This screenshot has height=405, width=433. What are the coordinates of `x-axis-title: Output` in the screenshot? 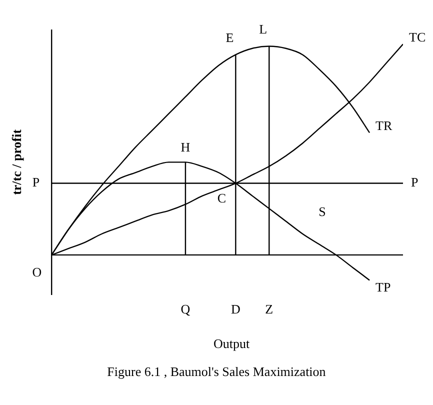 It's located at (231, 344).